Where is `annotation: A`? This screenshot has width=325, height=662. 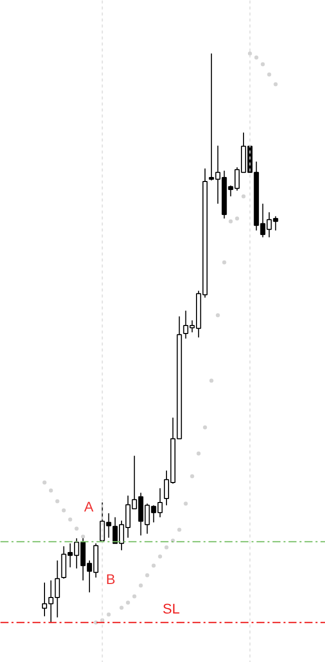 annotation: A is located at coordinates (89, 506).